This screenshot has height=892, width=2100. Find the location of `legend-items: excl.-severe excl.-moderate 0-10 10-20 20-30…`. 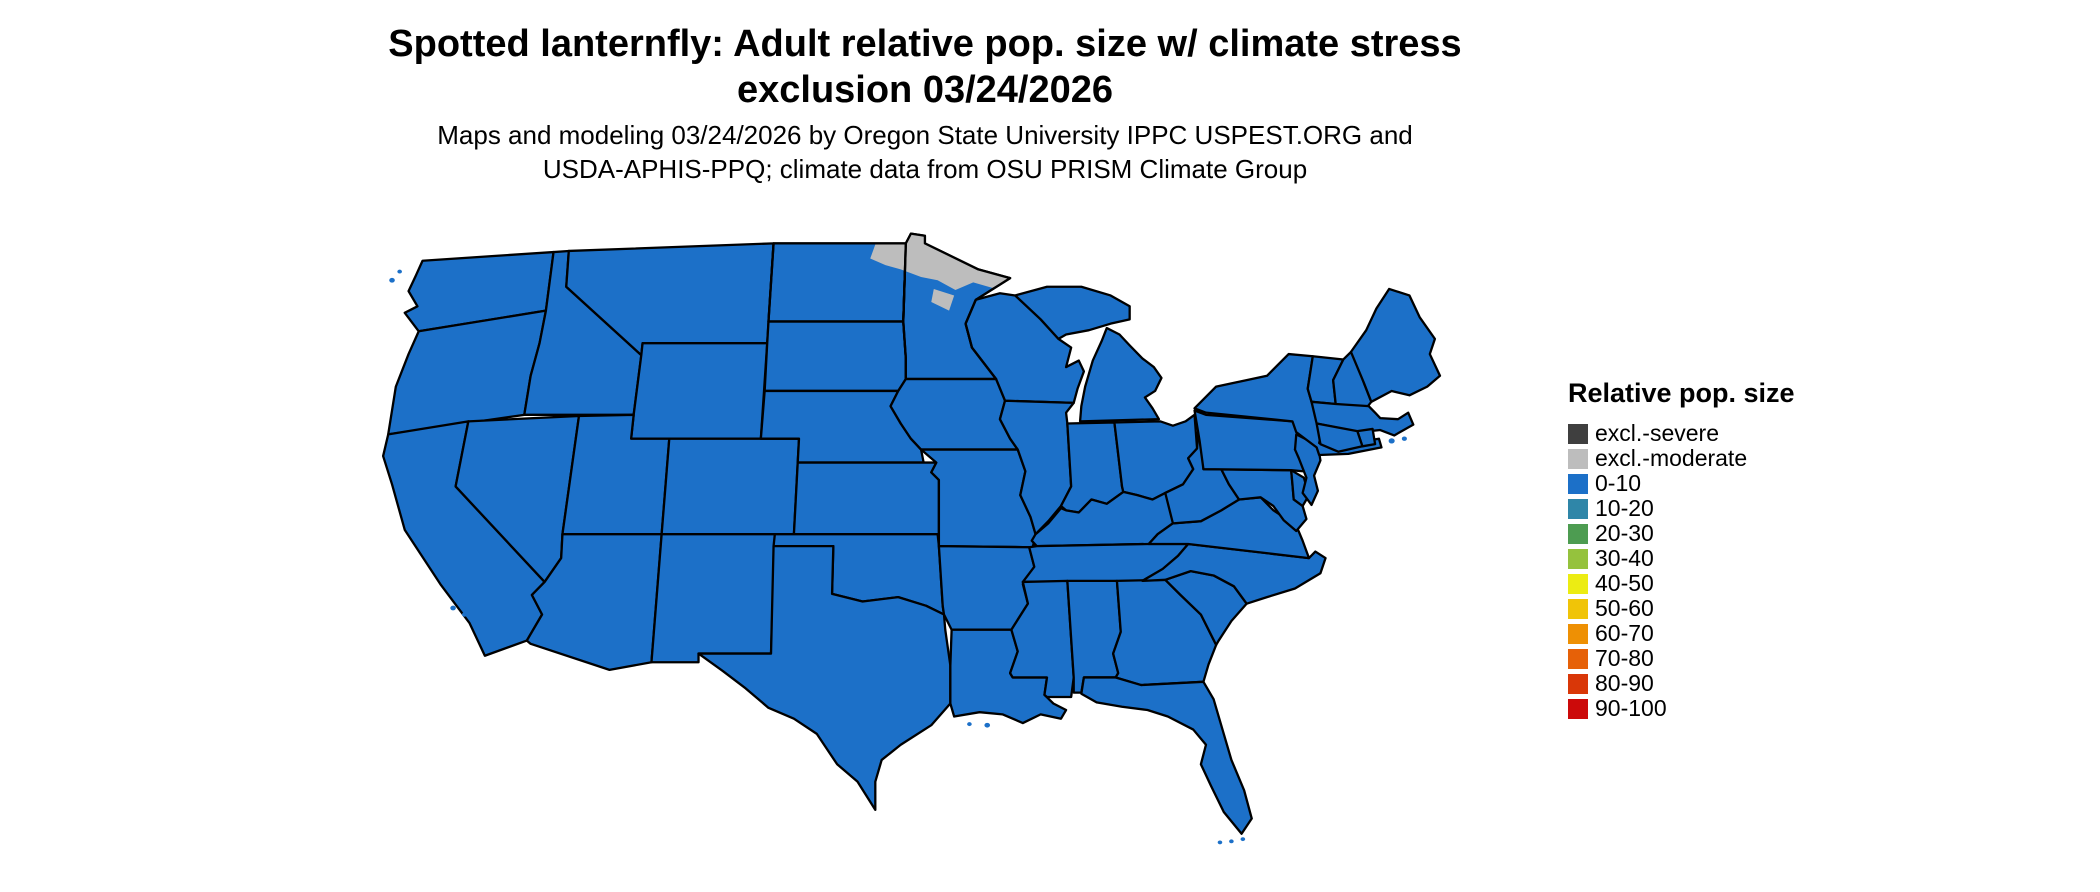

legend-items: excl.-severe excl.-moderate 0-10 10-20 20-30… is located at coordinates (1681, 571).